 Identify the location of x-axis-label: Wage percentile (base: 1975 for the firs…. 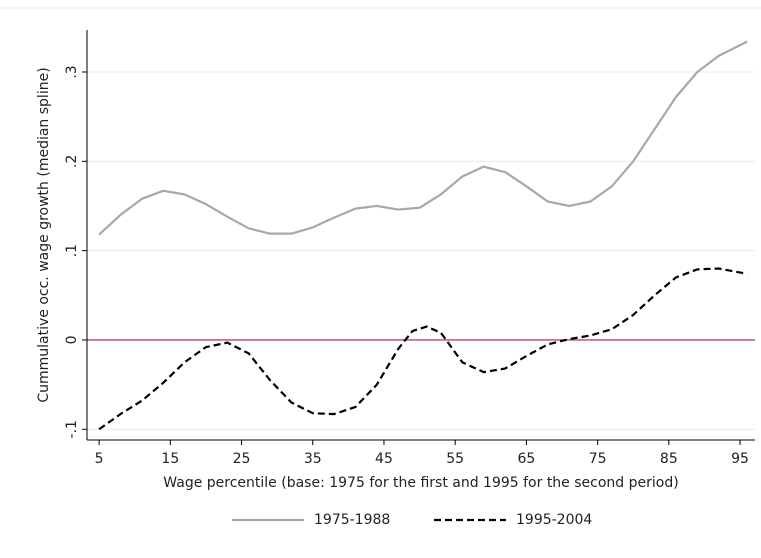
(420, 483).